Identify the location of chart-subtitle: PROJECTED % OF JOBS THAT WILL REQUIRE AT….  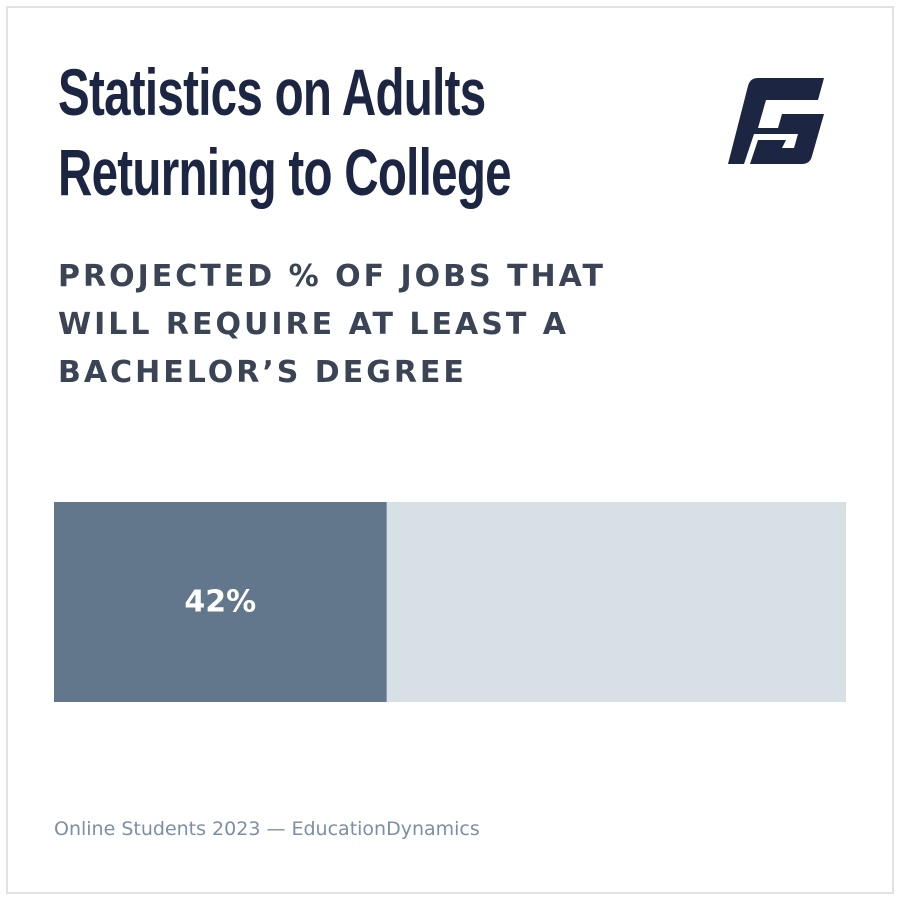
(332, 324).